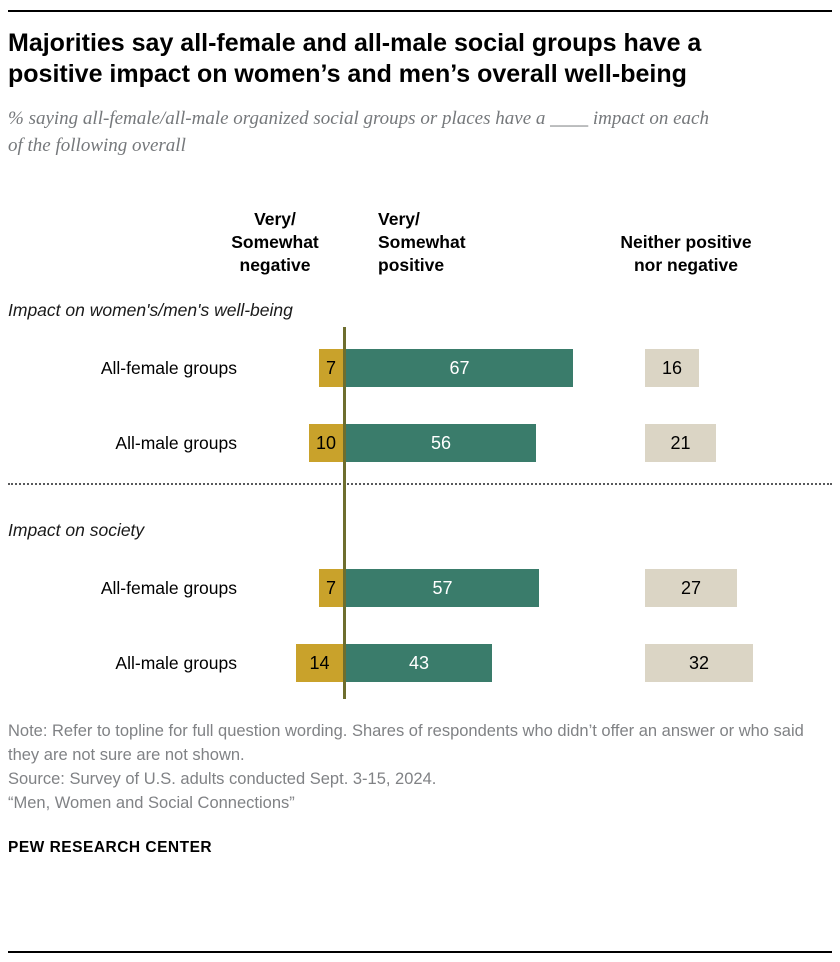  I want to click on report-title-line: “Men, Women and Social Connections”, so click(151, 803).